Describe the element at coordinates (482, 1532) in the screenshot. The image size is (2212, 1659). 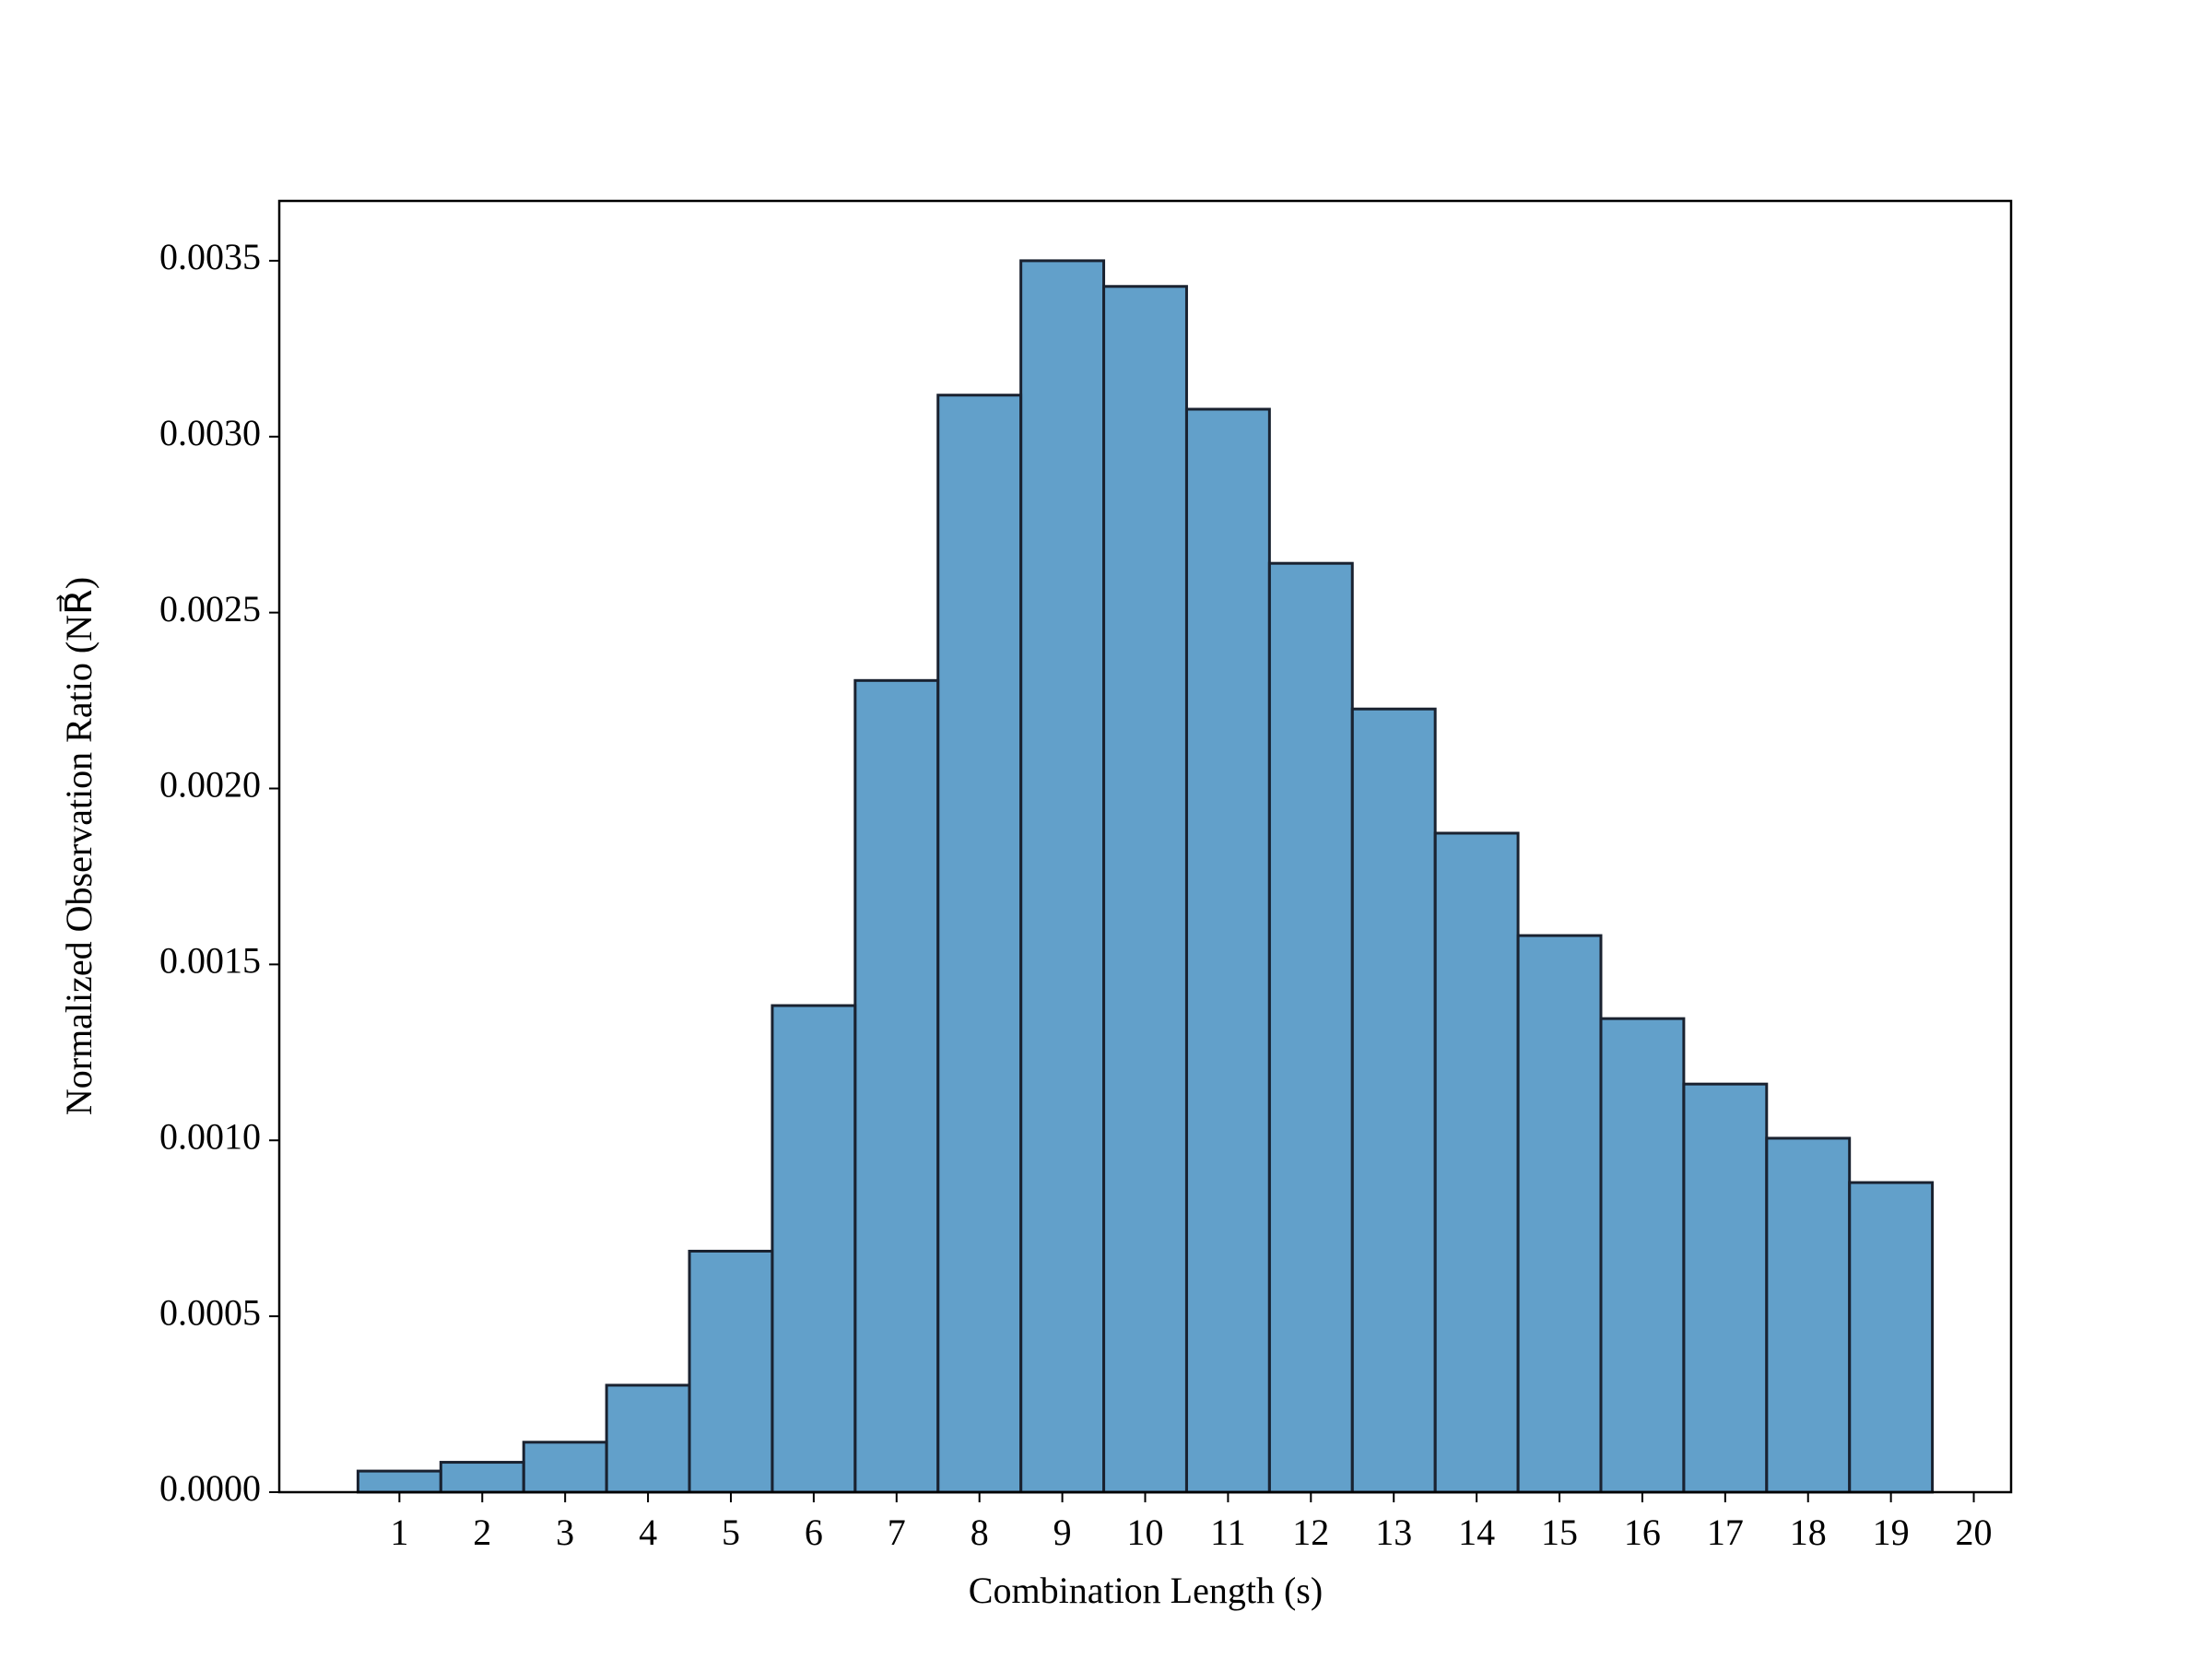
I see `x-tick-label: 2` at that location.